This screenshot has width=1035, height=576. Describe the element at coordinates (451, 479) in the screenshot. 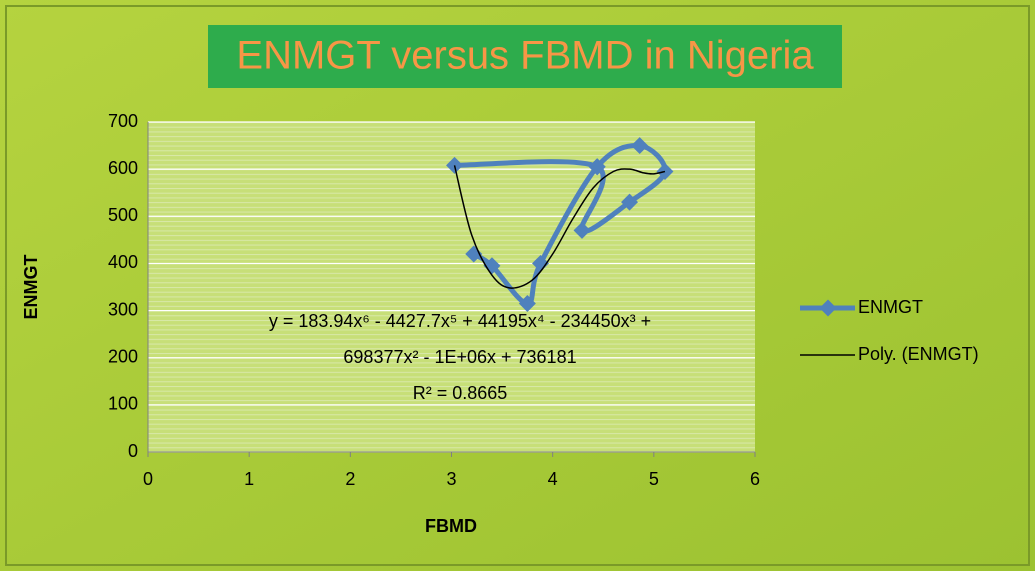

I see `x-tick-label: 3` at that location.